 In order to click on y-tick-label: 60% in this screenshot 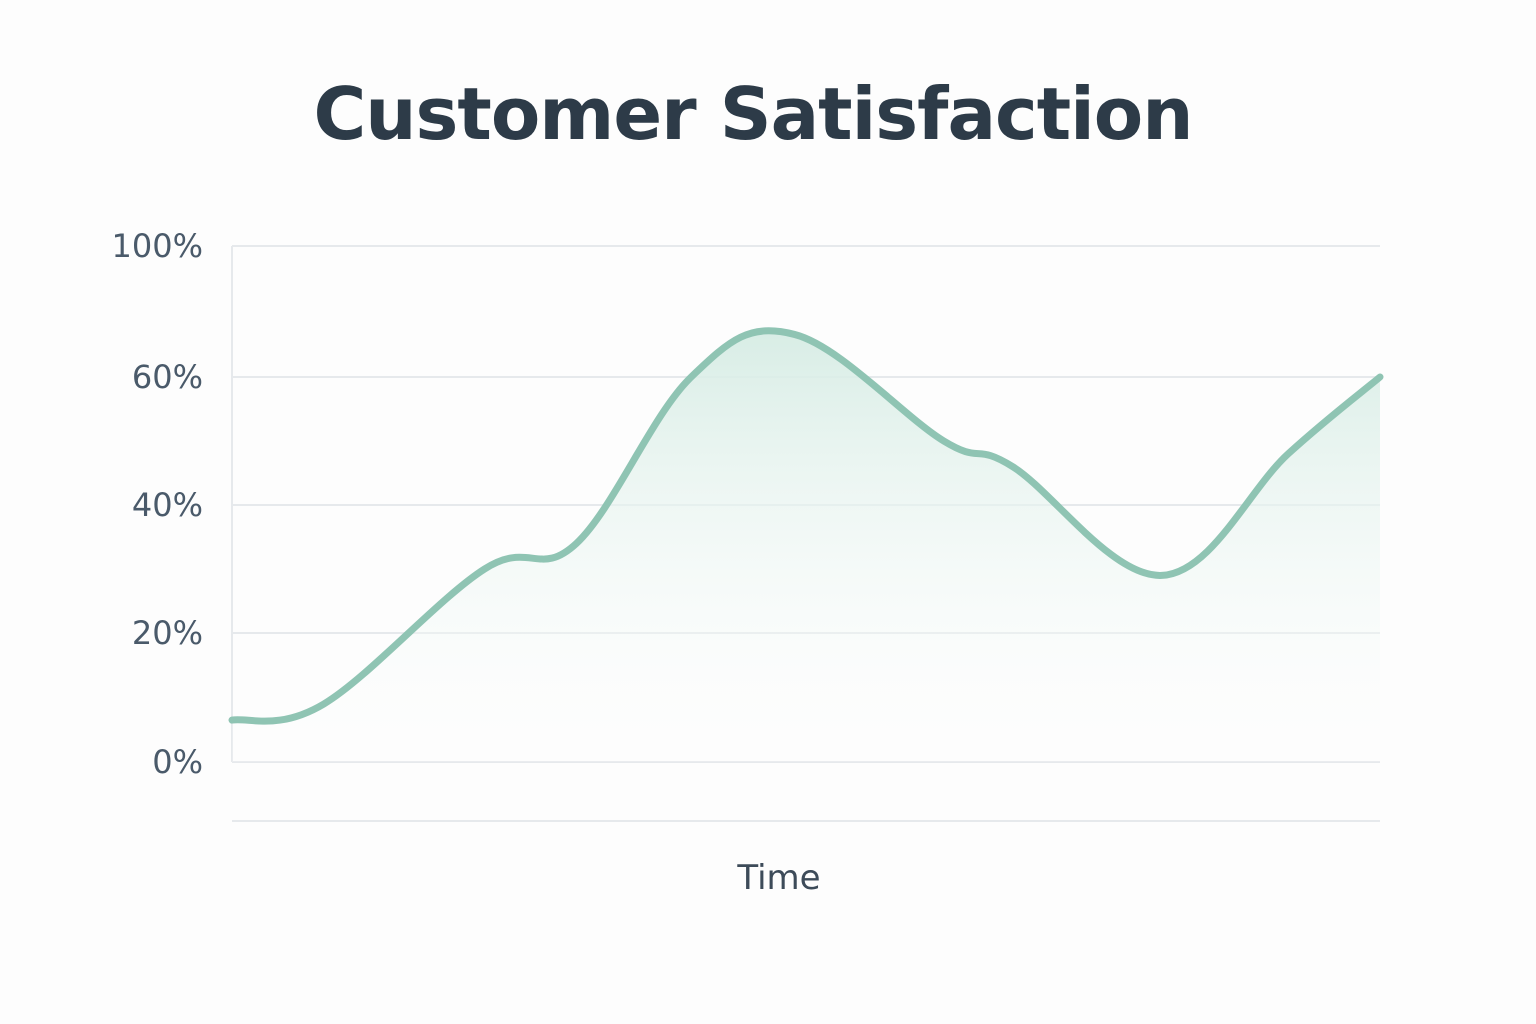, I will do `click(167, 377)`.